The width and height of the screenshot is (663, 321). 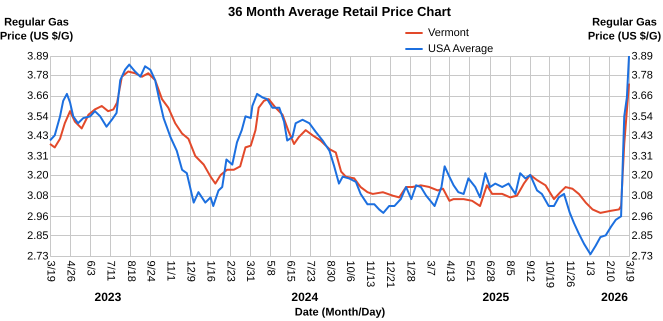 I want to click on x-tick-label: 9/12, so click(x=530, y=271).